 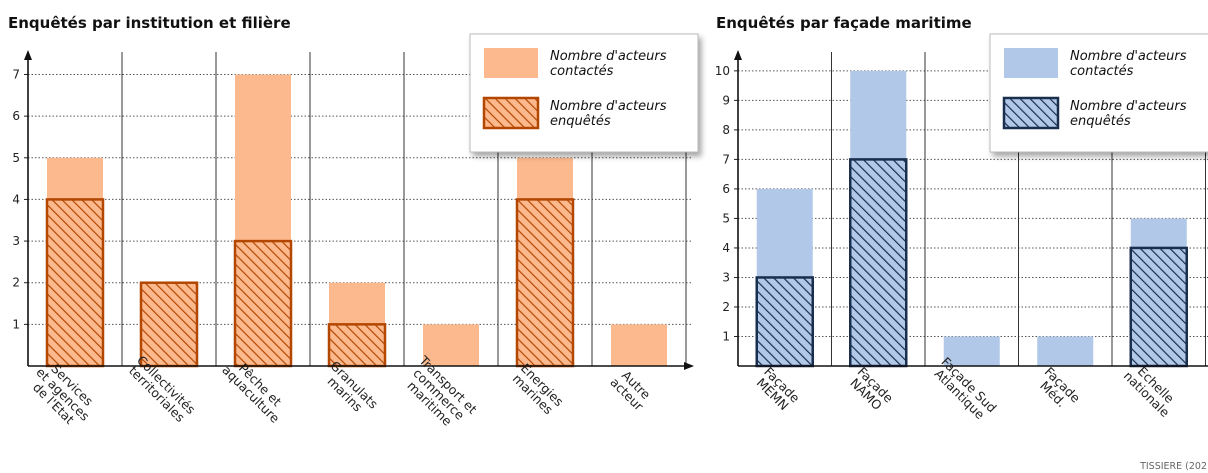 I want to click on tick-label-y: 9, so click(x=726, y=100).